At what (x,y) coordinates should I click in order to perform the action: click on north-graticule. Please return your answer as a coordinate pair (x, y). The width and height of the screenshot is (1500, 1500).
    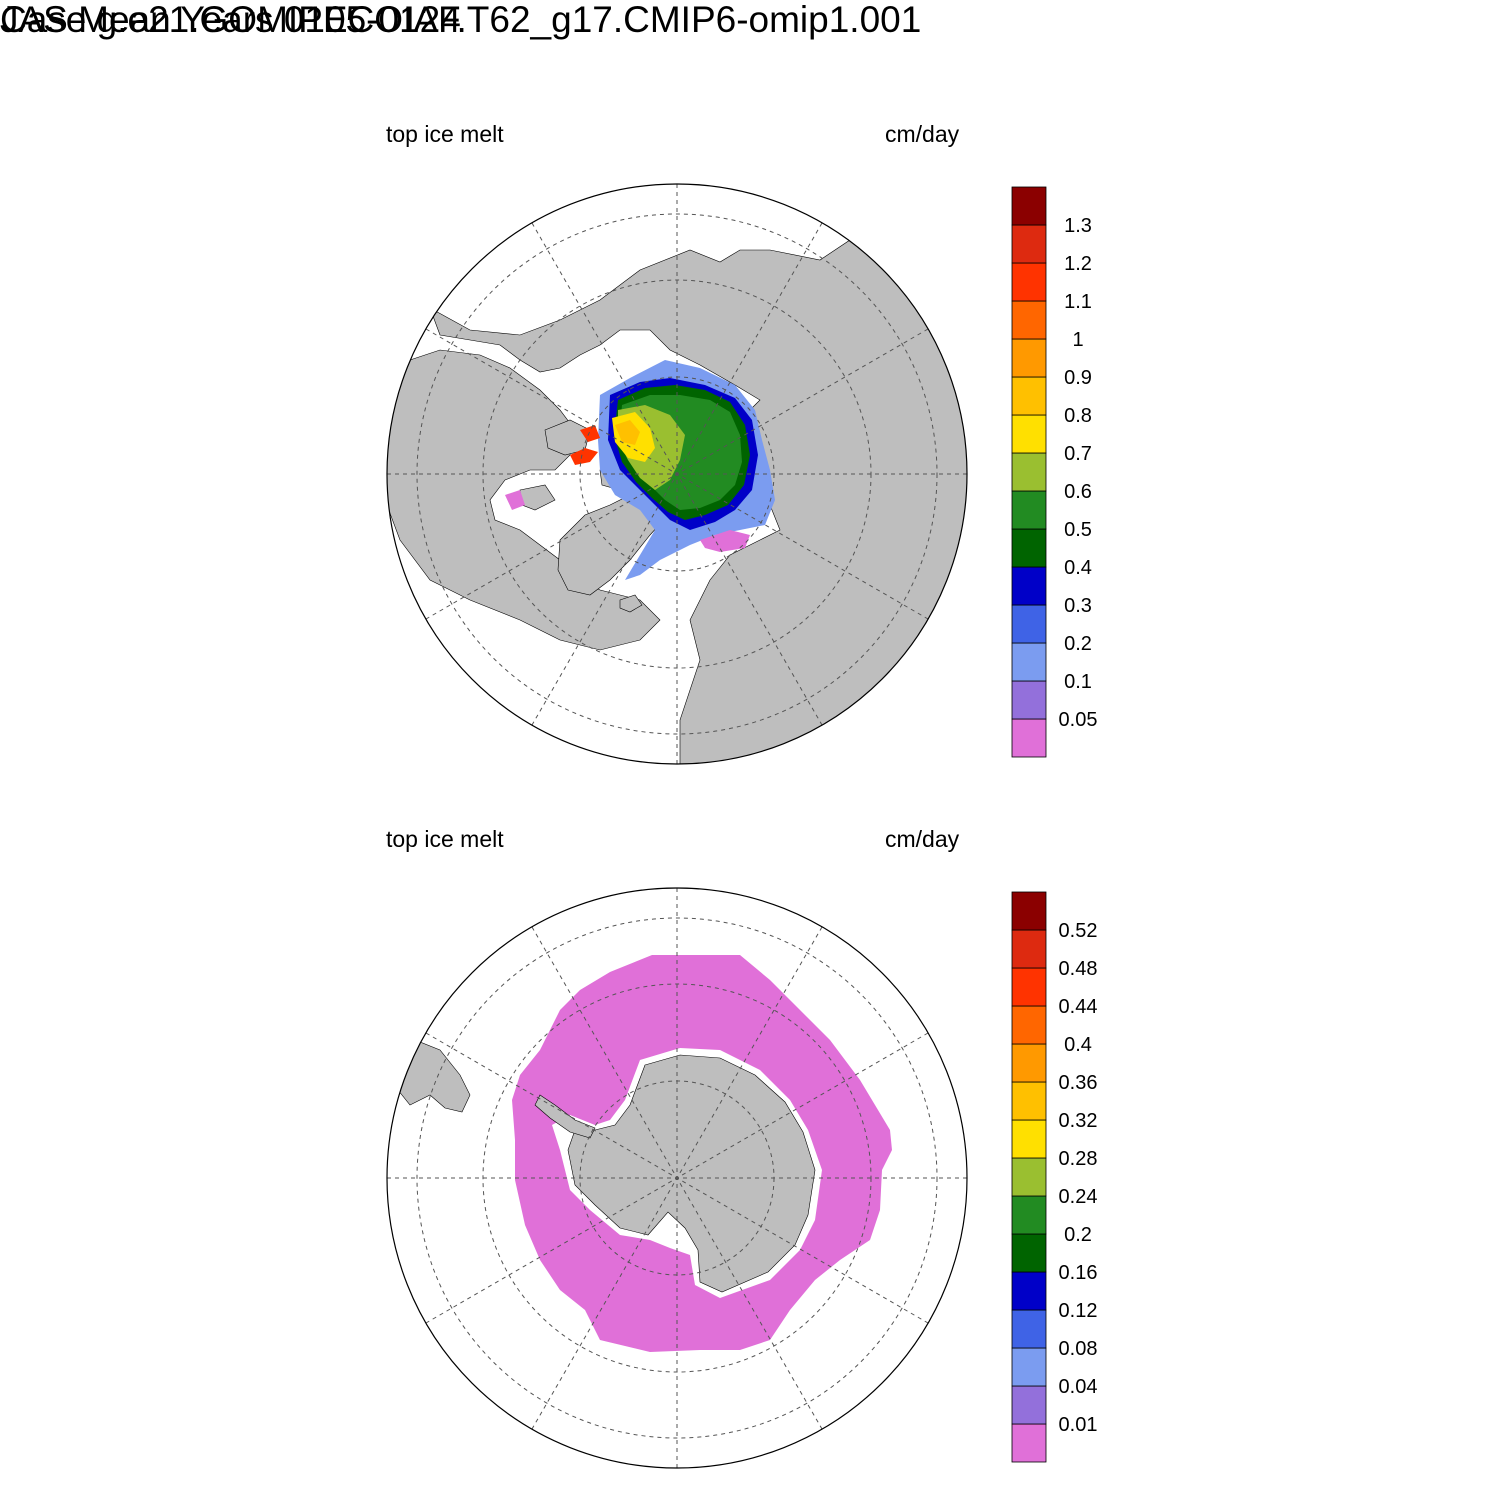
    Looking at the image, I should click on (677, 474).